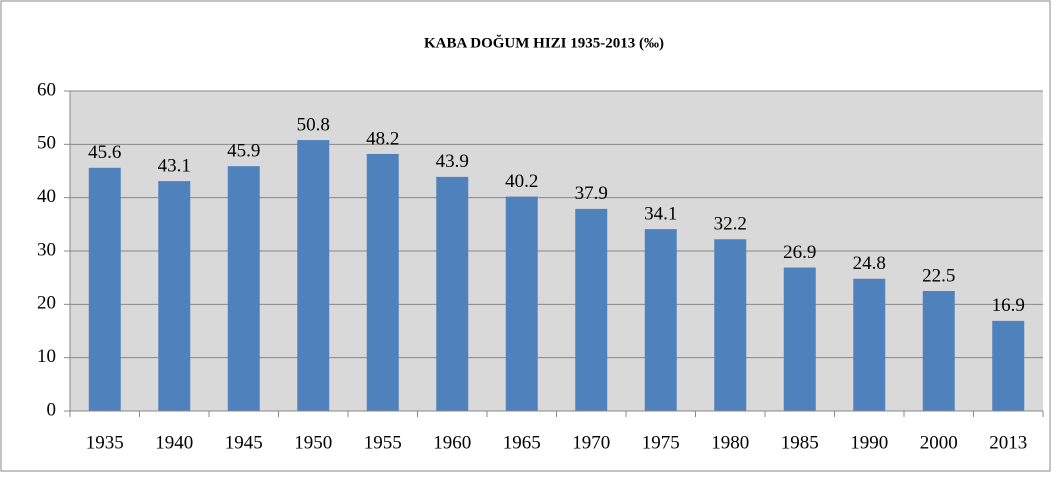 The image size is (1059, 480). Describe the element at coordinates (800, 442) in the screenshot. I see `x-tick-label: 1985` at that location.